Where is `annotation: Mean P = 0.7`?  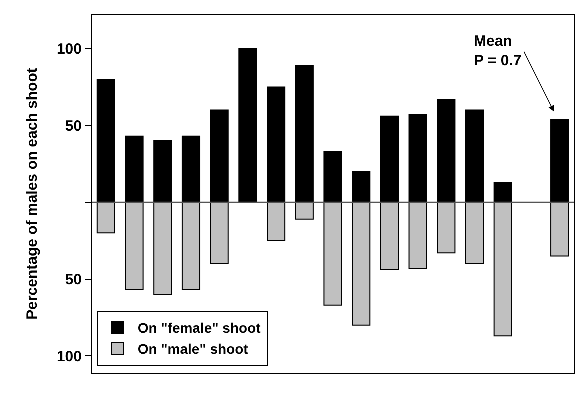 annotation: Mean P = 0.7 is located at coordinates (498, 51).